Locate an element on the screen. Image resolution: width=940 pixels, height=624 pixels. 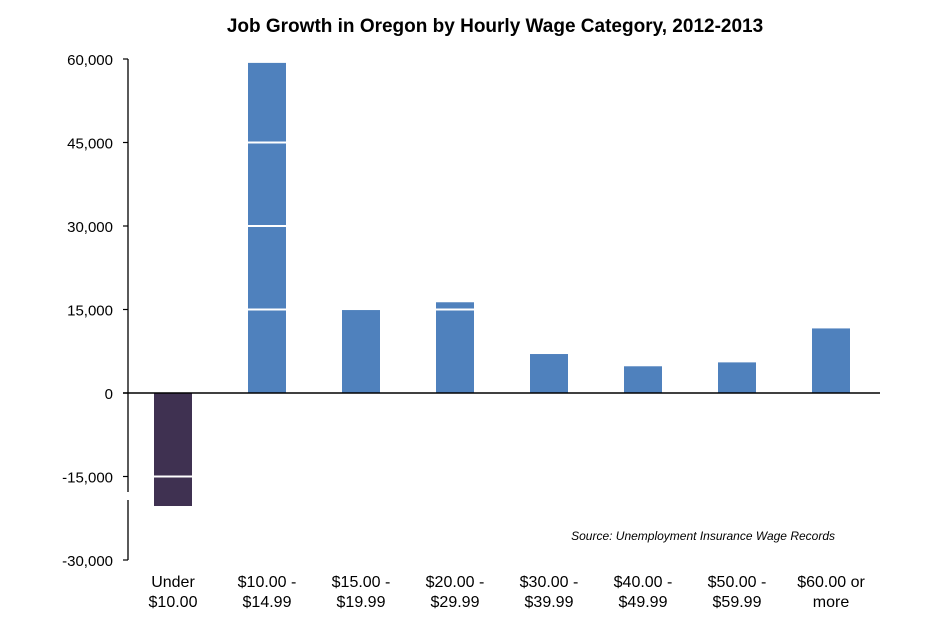
y-tick-label-1: 45,000 is located at coordinates (90, 144).